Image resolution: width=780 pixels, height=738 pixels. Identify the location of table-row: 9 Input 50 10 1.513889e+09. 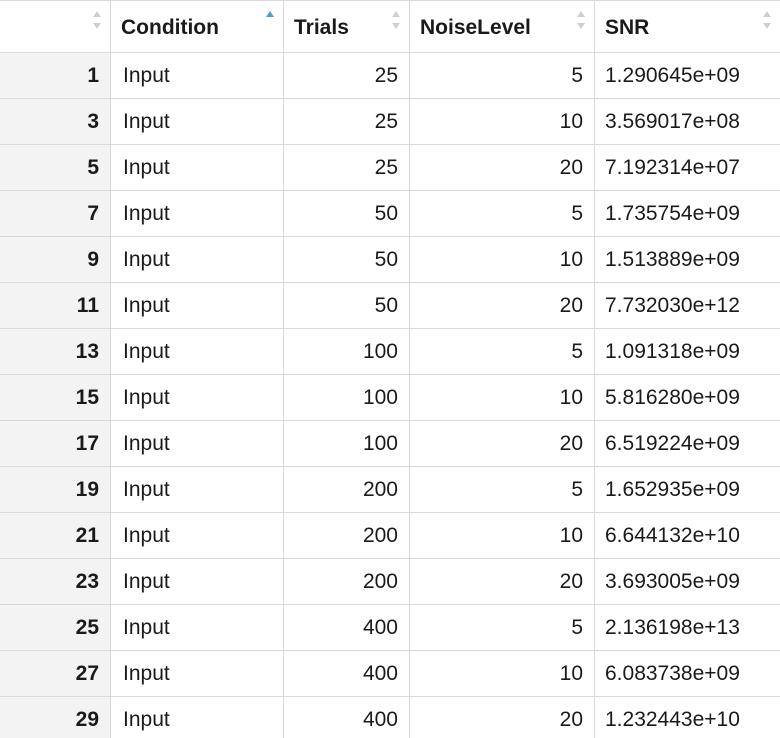
(390, 259).